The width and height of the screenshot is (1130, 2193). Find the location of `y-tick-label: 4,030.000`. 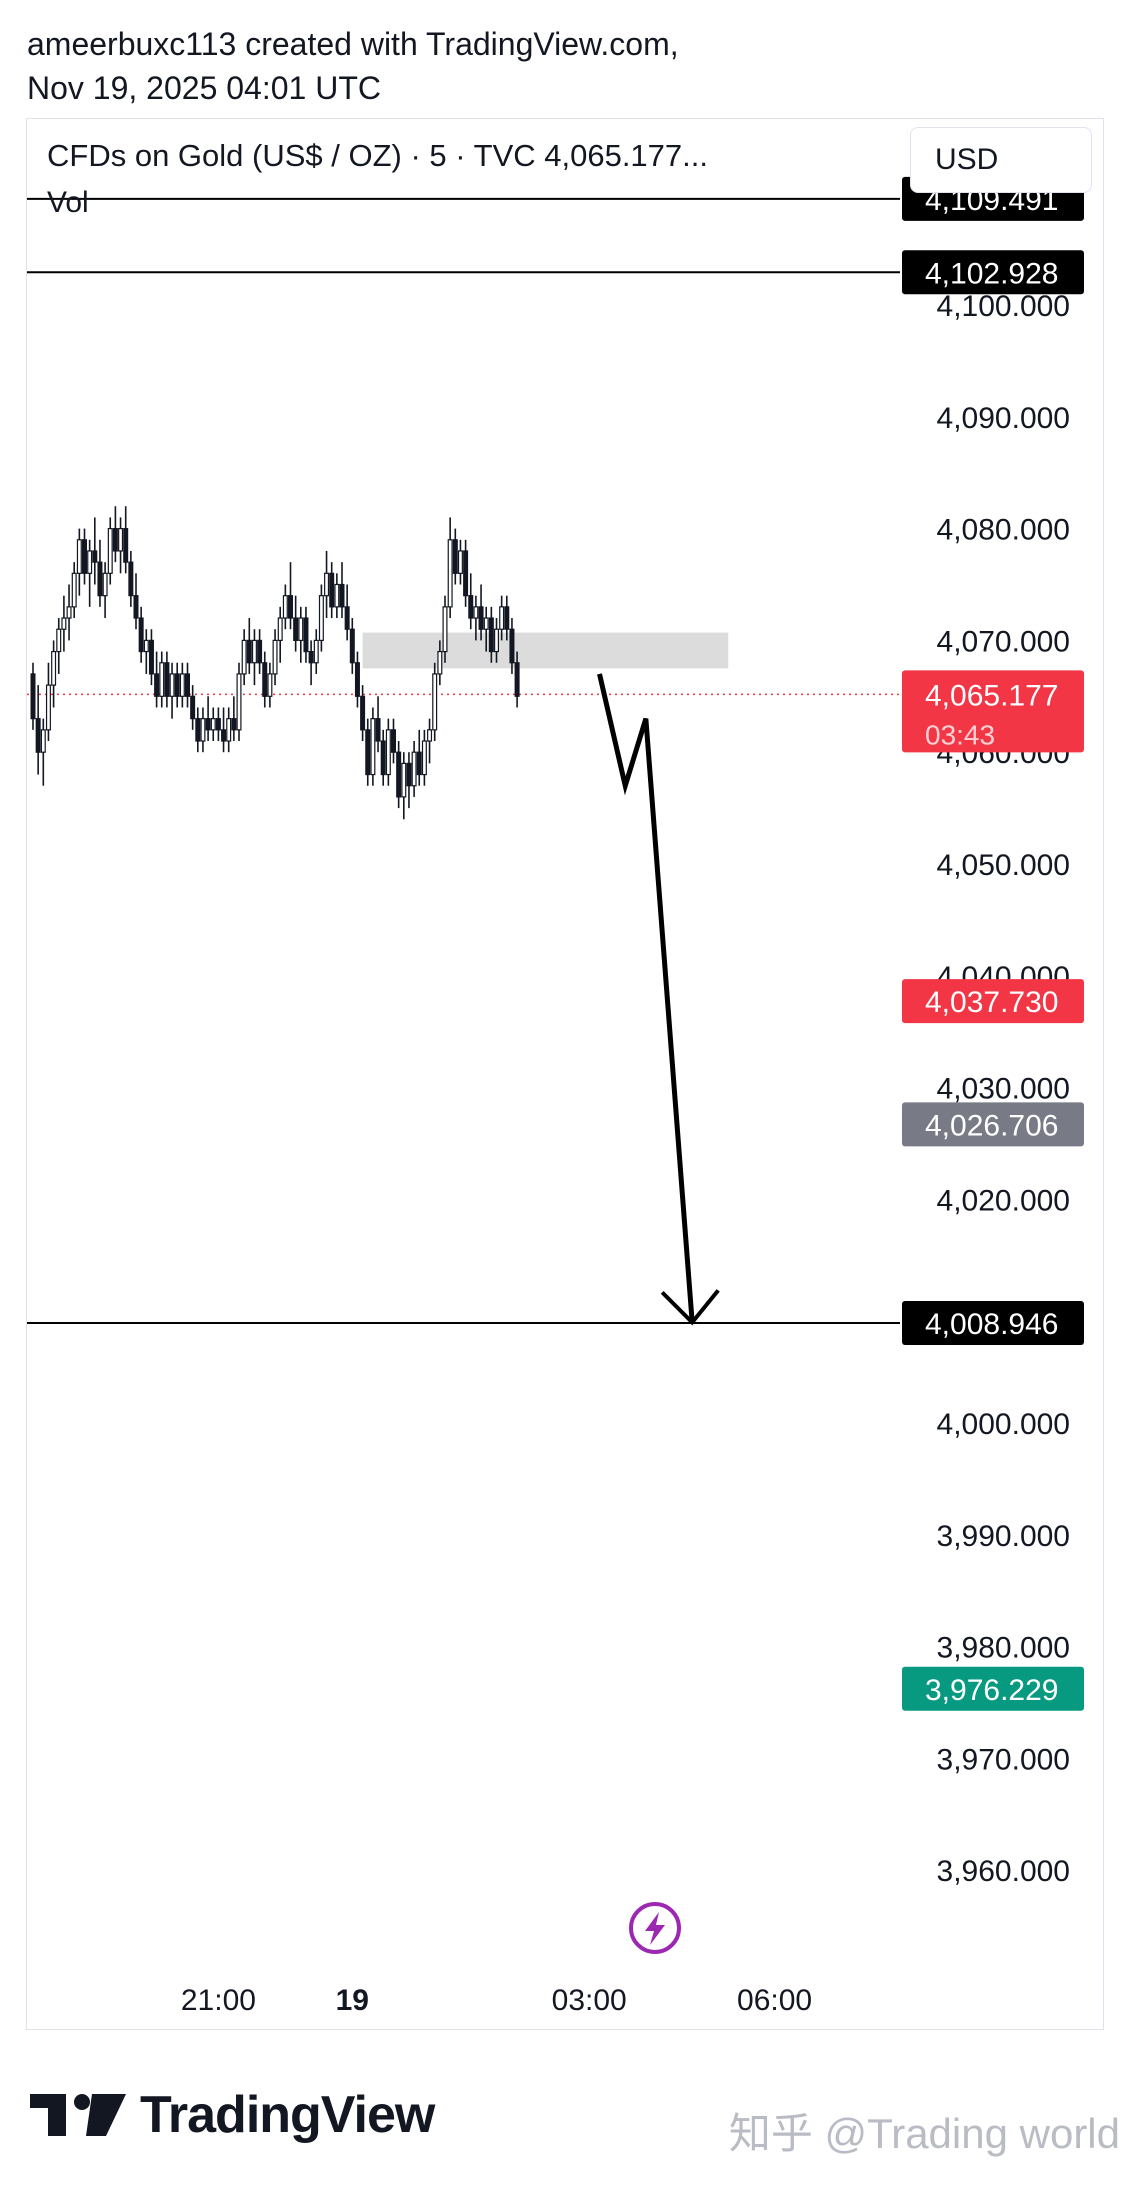

y-tick-label: 4,030.000 is located at coordinates (1003, 1089).